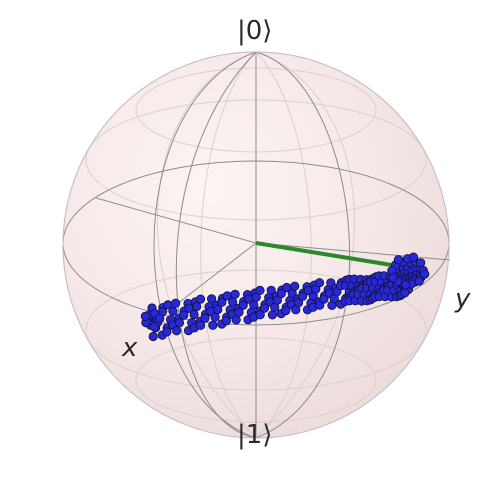  Describe the element at coordinates (462, 299) in the screenshot. I see `label-y-axis: y` at that location.